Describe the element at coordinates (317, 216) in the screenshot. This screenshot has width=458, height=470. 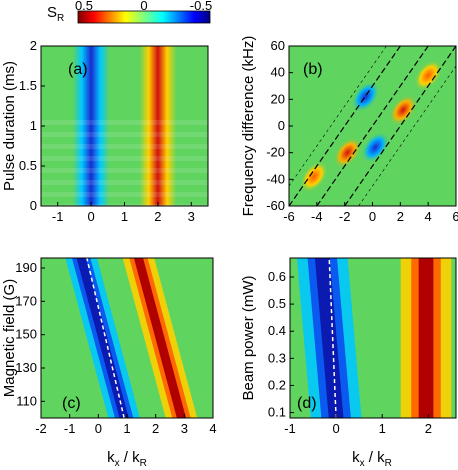
I see `panel-b-xtick-label: -4` at that location.